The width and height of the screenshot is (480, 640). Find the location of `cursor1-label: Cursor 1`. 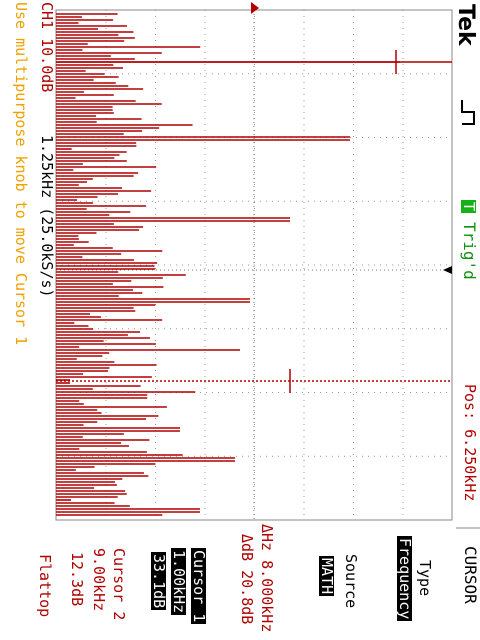

cursor1-label: Cursor 1 is located at coordinates (199, 586).